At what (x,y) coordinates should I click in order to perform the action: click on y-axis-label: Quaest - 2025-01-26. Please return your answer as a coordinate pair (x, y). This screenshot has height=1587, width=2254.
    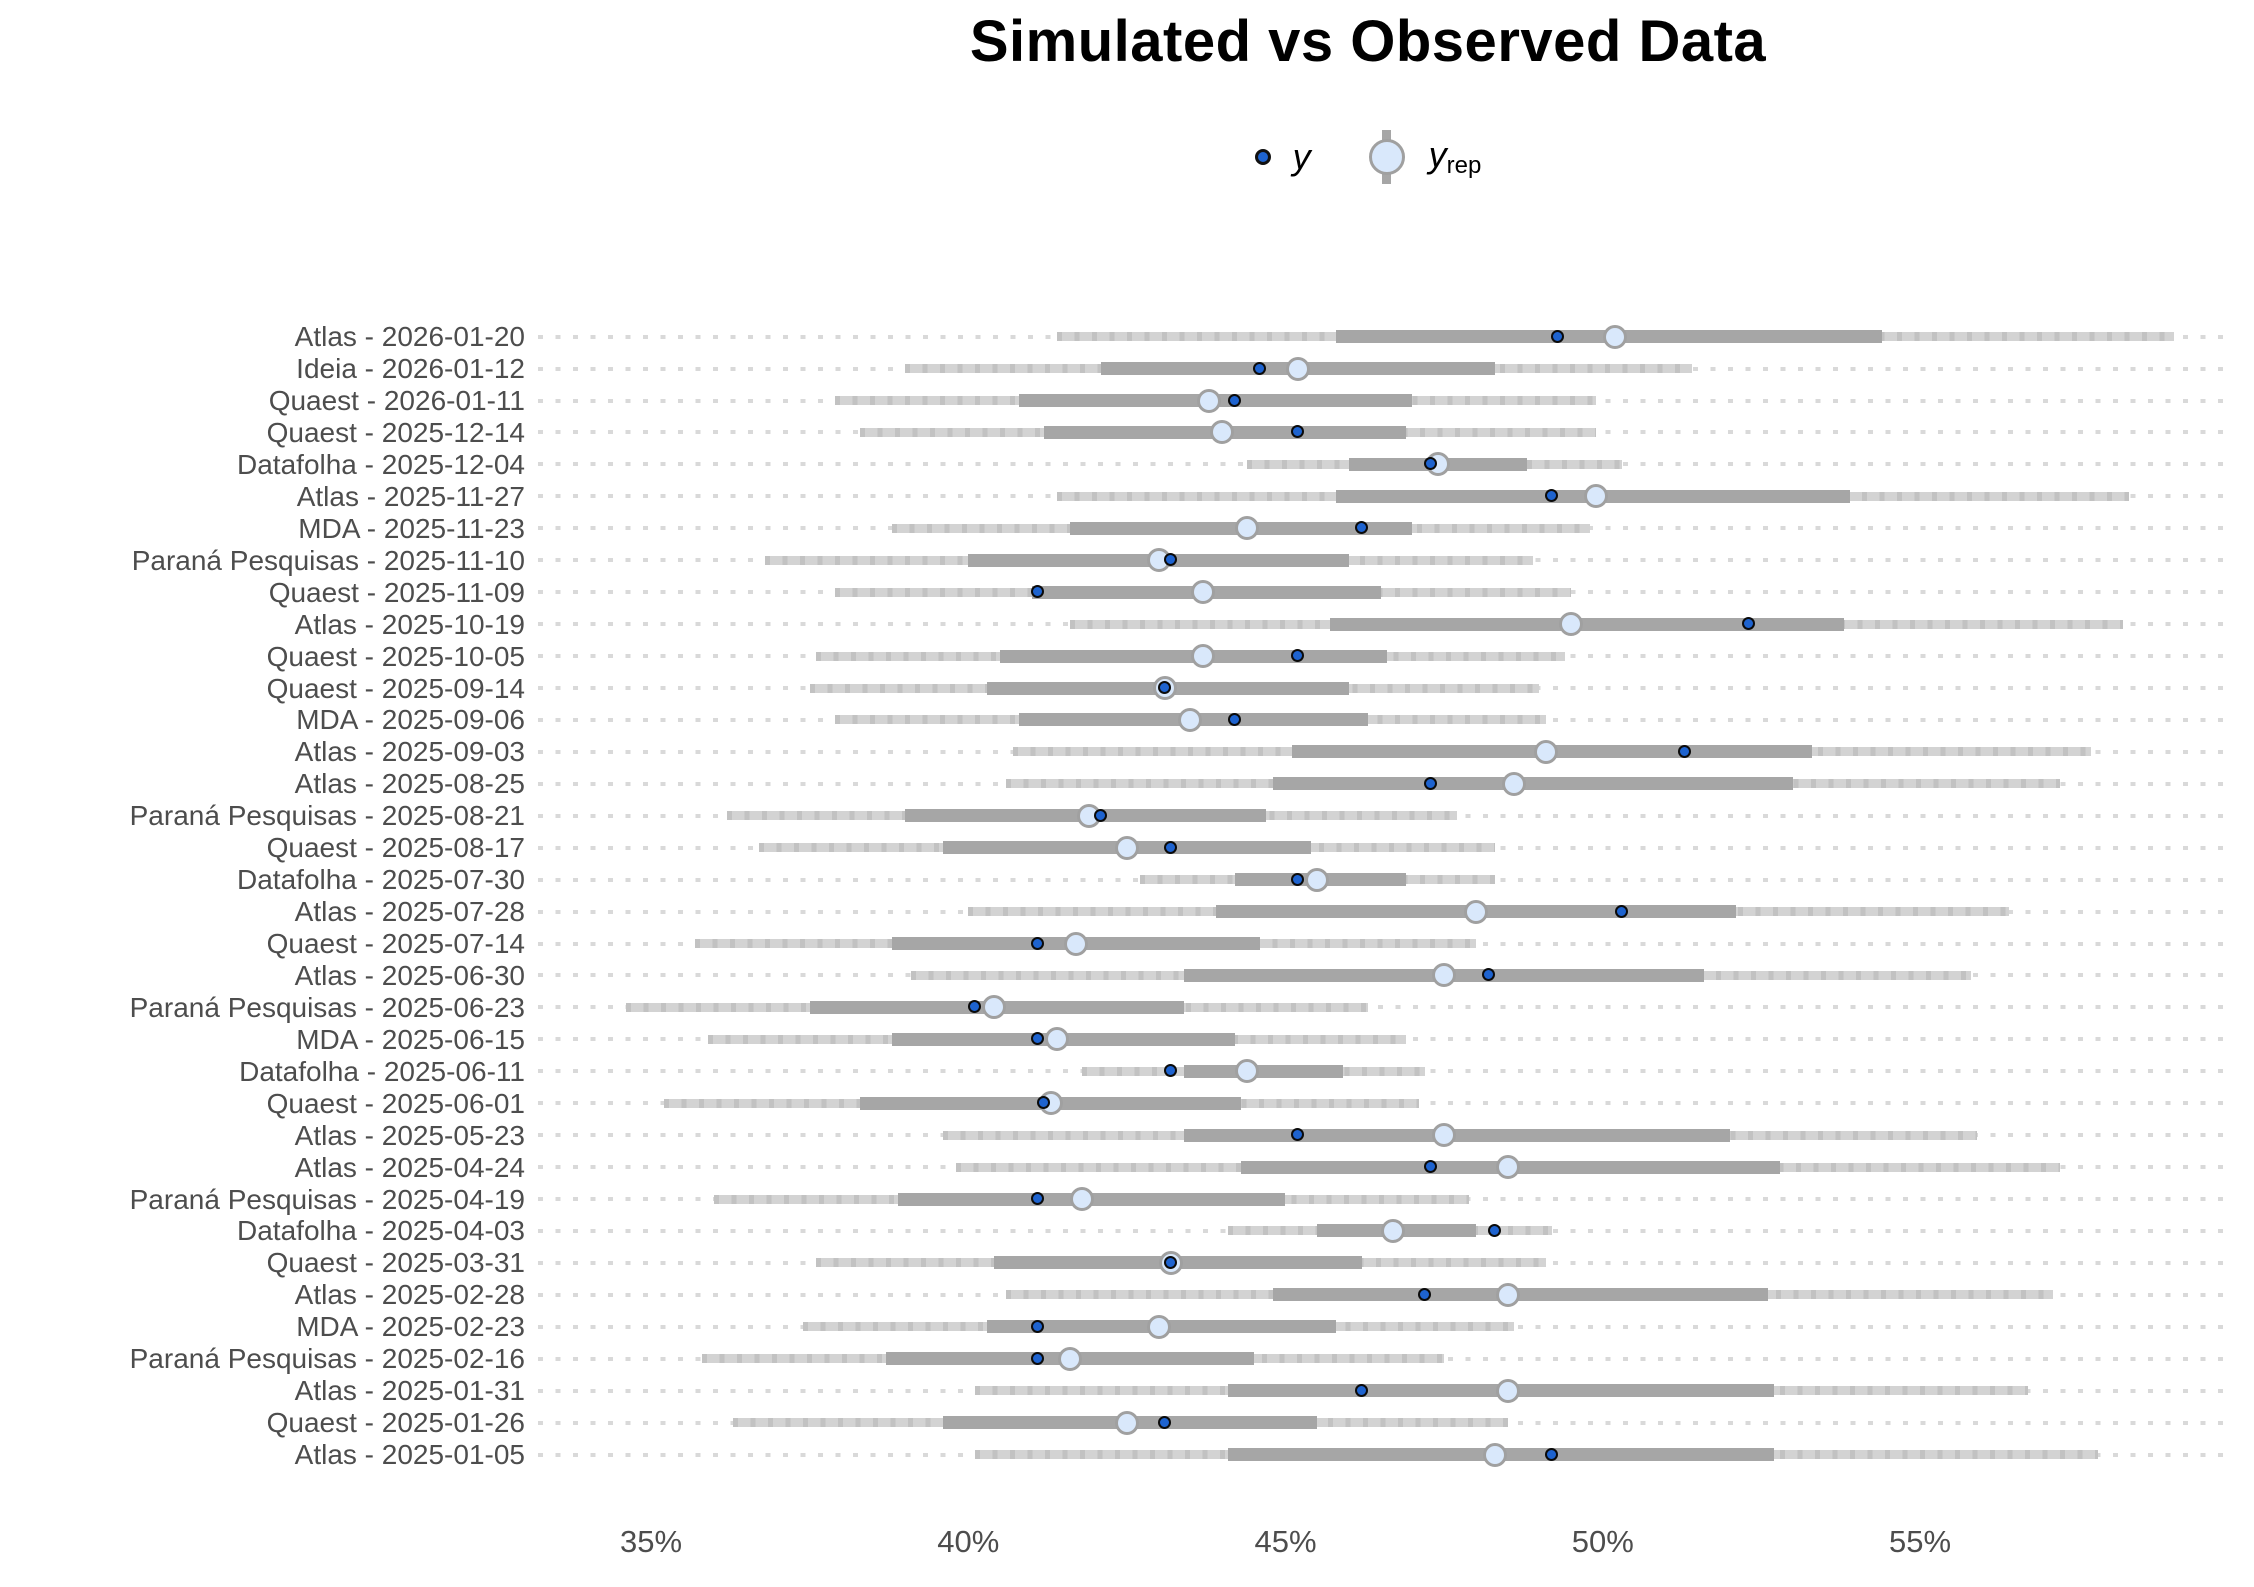
    Looking at the image, I should click on (395, 1423).